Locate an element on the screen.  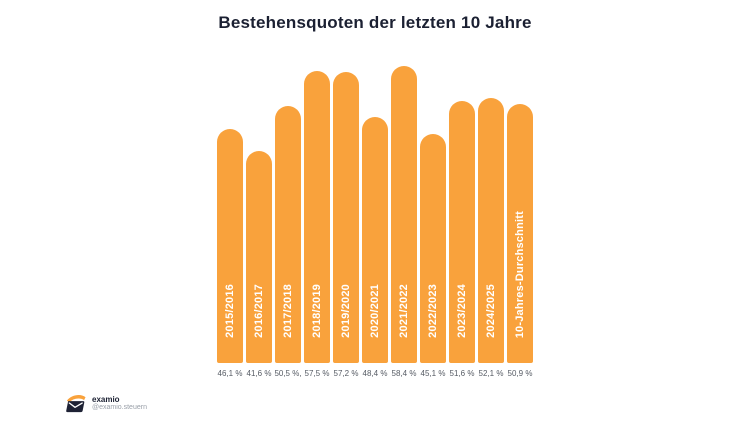
bar-slot: 2018/2019 57,5 % is located at coordinates (317, 224).